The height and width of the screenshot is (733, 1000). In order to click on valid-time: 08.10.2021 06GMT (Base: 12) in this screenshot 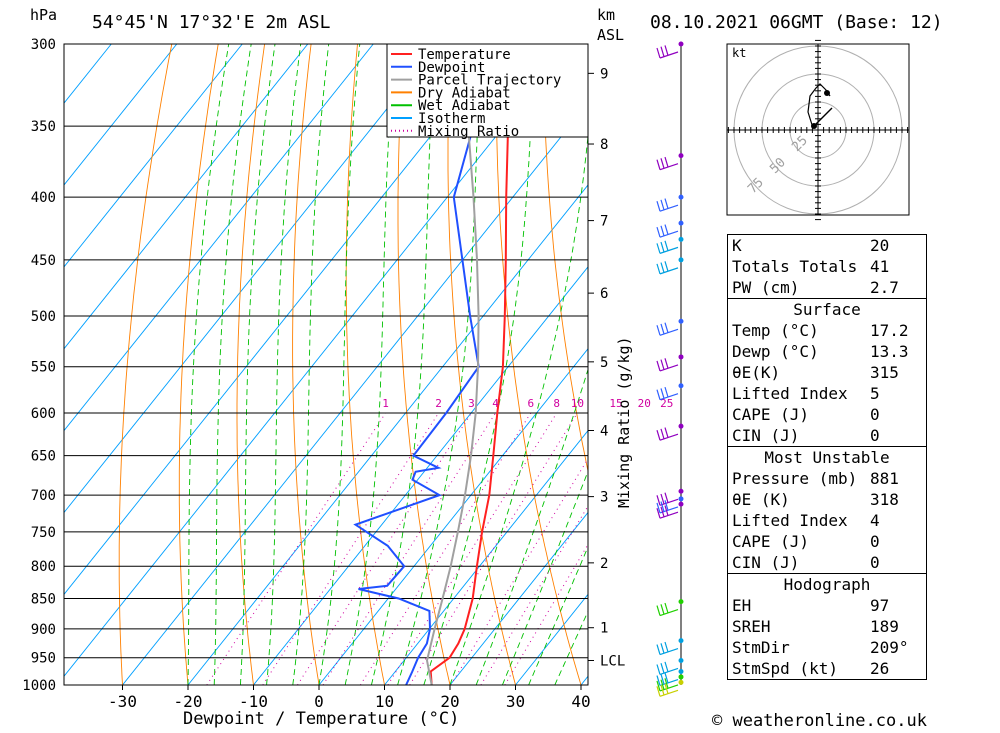, I will do `click(796, 22)`.